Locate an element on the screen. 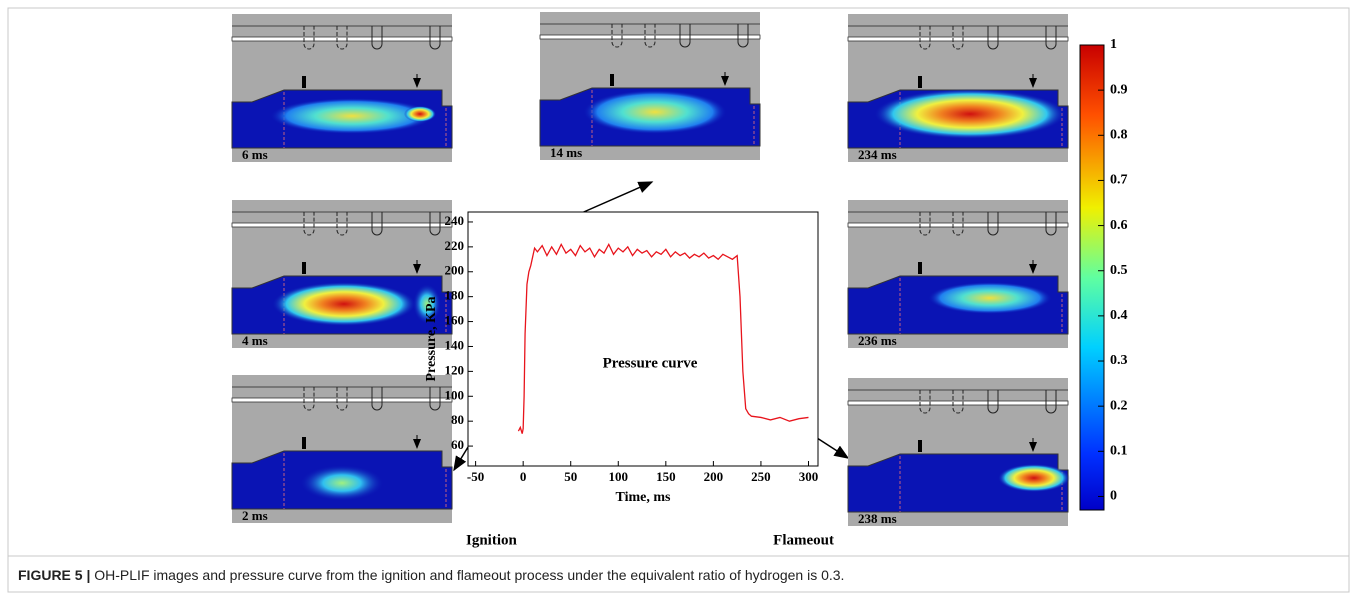 This screenshot has height=600, width=1357. y-axis-label: Pressure, KPa is located at coordinates (431, 338).